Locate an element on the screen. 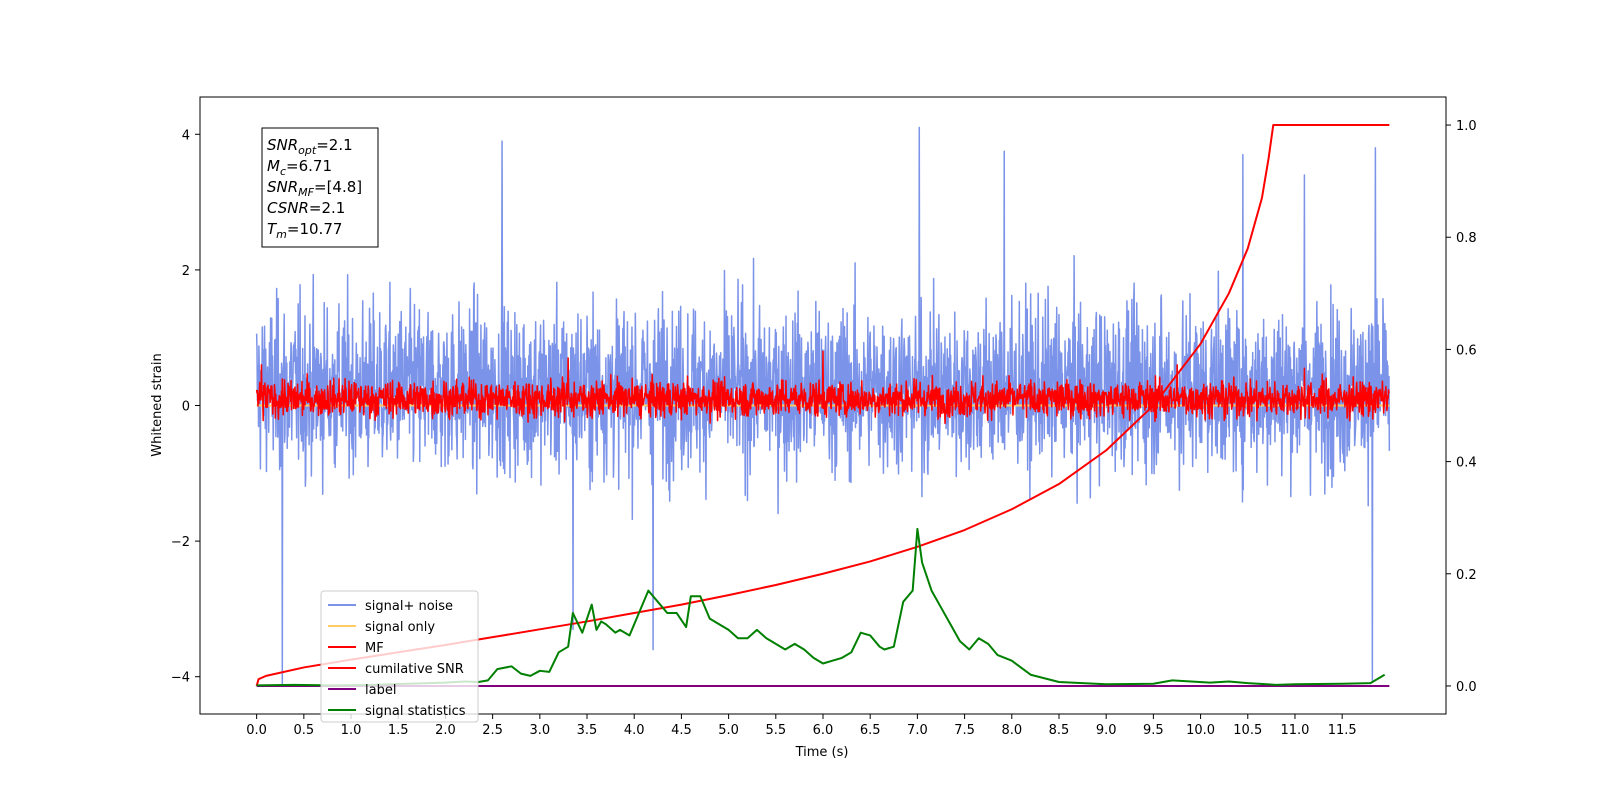 This screenshot has width=1600, height=804. x-tick-label: 2.0 is located at coordinates (445, 730).